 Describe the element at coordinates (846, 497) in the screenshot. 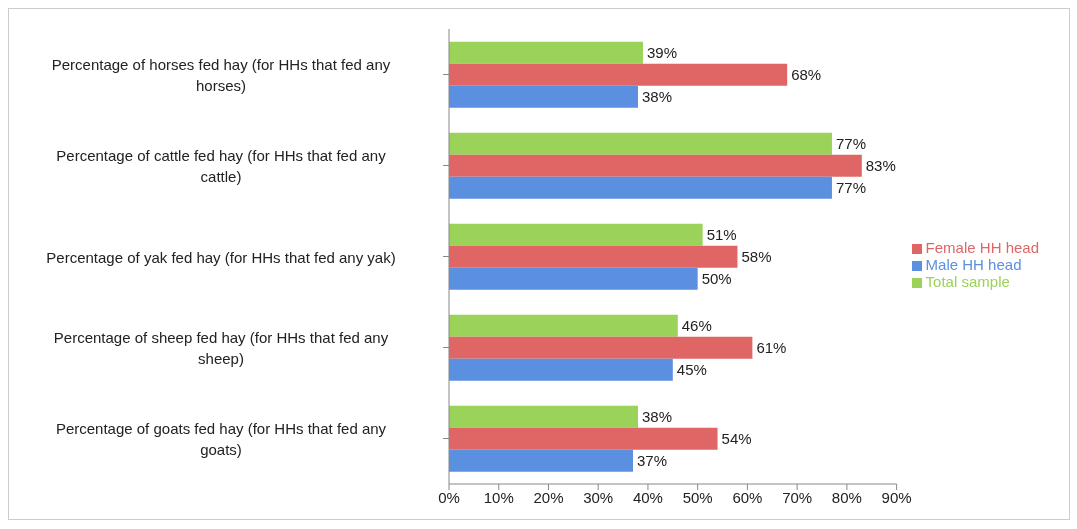

I see `x-tick-label: 80%` at that location.